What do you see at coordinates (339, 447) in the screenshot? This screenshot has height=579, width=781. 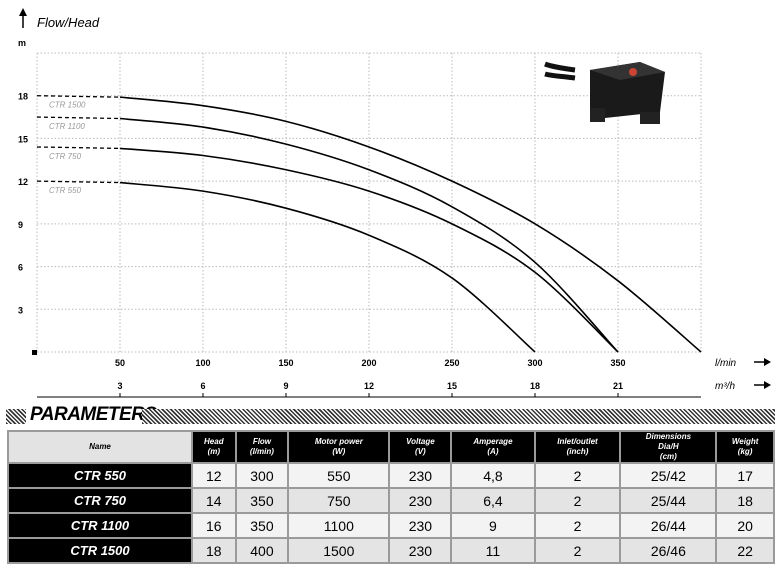 I see `column-header: Motor power (W)` at bounding box center [339, 447].